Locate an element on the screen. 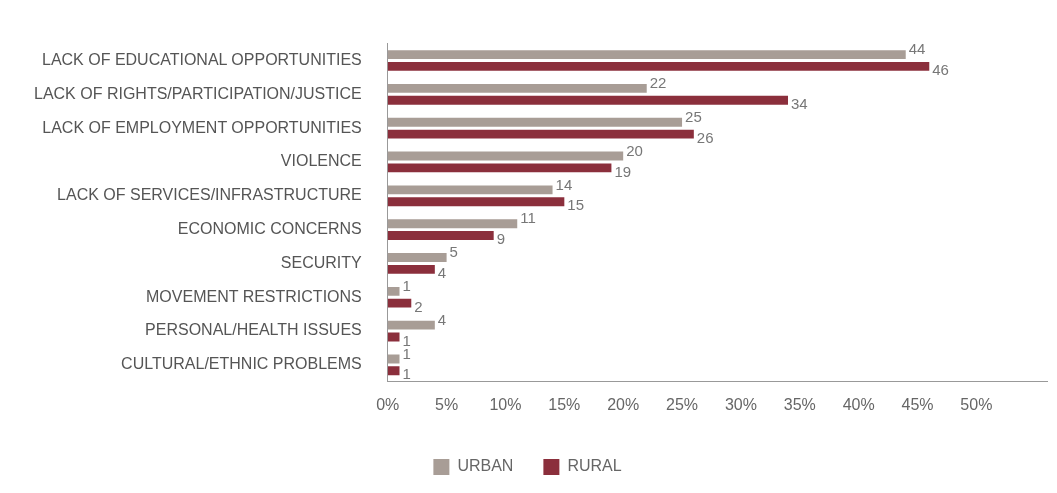 The height and width of the screenshot is (493, 1057). x-tick-label: 10% is located at coordinates (505, 404).